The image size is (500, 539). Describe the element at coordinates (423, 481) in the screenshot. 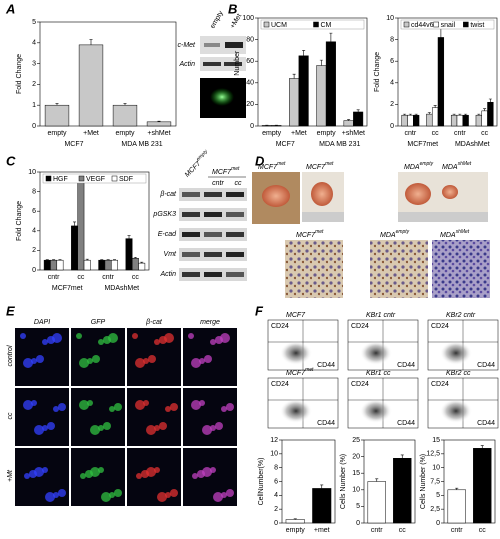

I see `y-axis-label: Cells Number (%)` at that location.